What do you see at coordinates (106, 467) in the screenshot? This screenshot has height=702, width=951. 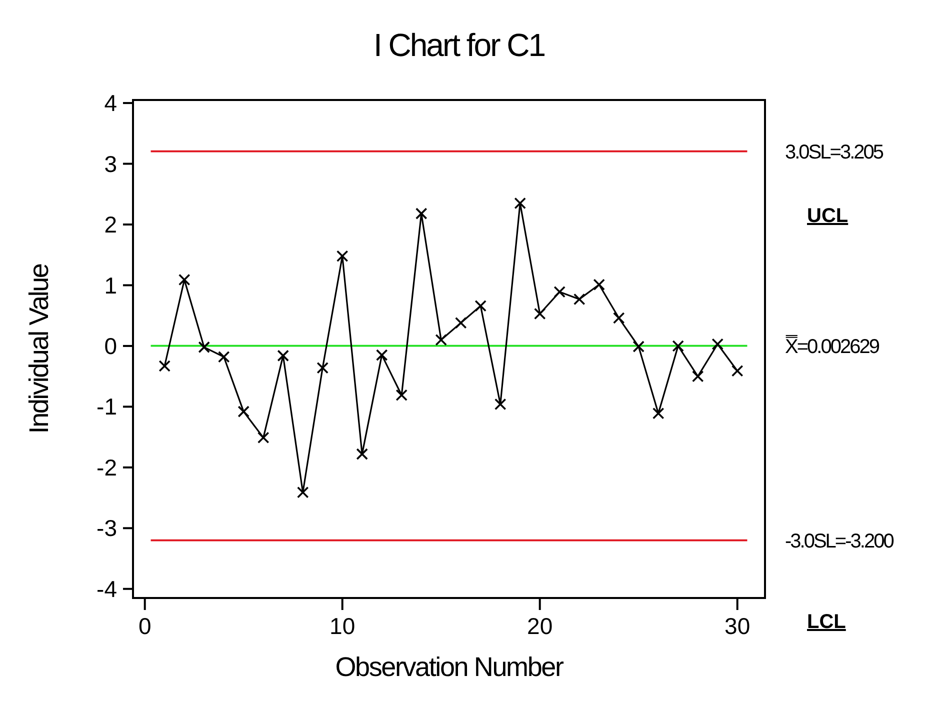 I see `y-tick-label: -2` at bounding box center [106, 467].